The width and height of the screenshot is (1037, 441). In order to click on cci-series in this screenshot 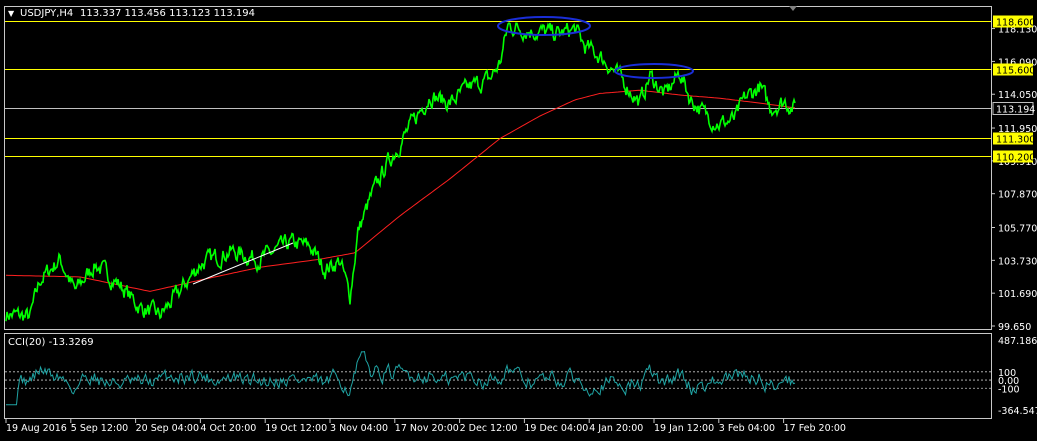, I will do `click(401, 378)`.